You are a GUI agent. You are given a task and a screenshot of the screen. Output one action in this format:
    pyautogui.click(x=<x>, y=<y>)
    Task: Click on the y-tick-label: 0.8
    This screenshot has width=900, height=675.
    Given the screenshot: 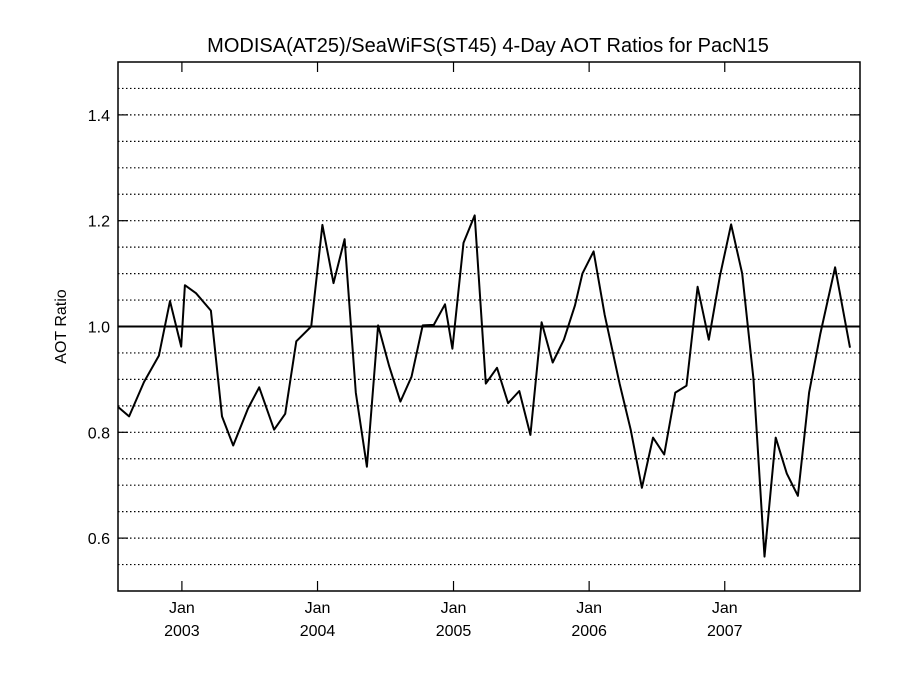 What is the action you would take?
    pyautogui.click(x=99, y=433)
    